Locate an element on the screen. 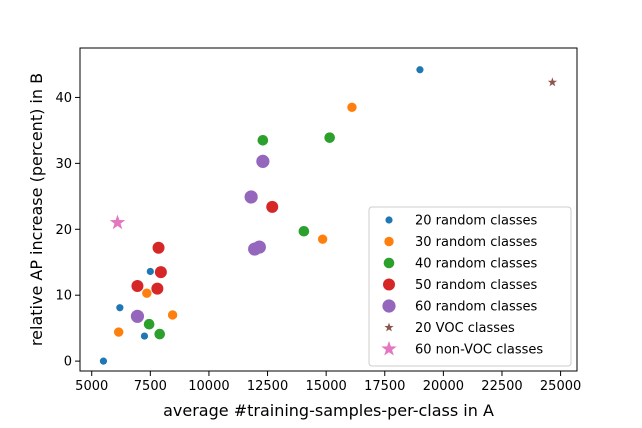 Image resolution: width=642 pixels, height=428 pixels. legend-box is located at coordinates (470, 286).